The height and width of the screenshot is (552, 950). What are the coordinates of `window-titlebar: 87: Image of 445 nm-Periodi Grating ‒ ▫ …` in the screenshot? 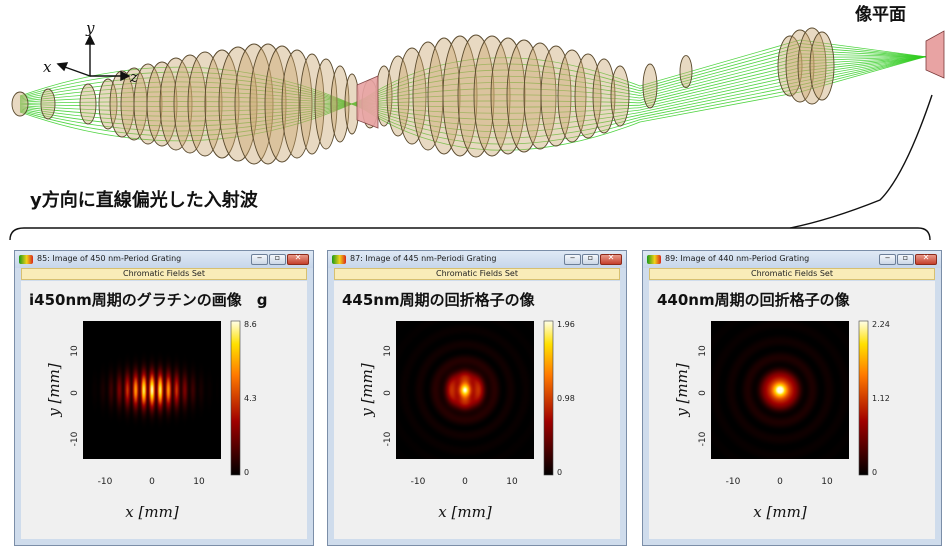 It's located at (477, 259).